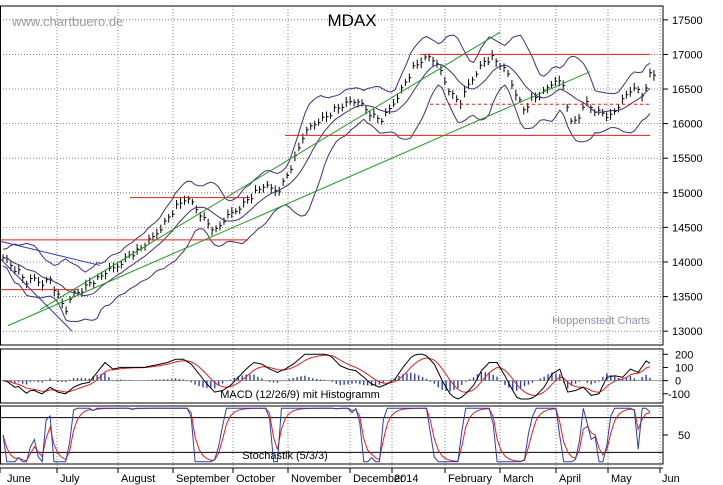 The width and height of the screenshot is (723, 485). Describe the element at coordinates (203, 479) in the screenshot. I see `x-tick-label: September` at that location.